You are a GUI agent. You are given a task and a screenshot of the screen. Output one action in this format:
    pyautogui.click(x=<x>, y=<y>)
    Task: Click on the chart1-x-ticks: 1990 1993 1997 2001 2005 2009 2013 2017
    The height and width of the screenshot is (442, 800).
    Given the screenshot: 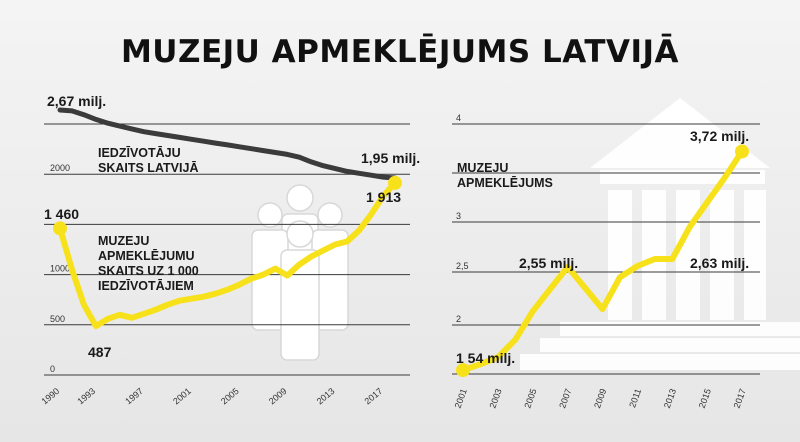 What is the action you would take?
    pyautogui.click(x=212, y=396)
    